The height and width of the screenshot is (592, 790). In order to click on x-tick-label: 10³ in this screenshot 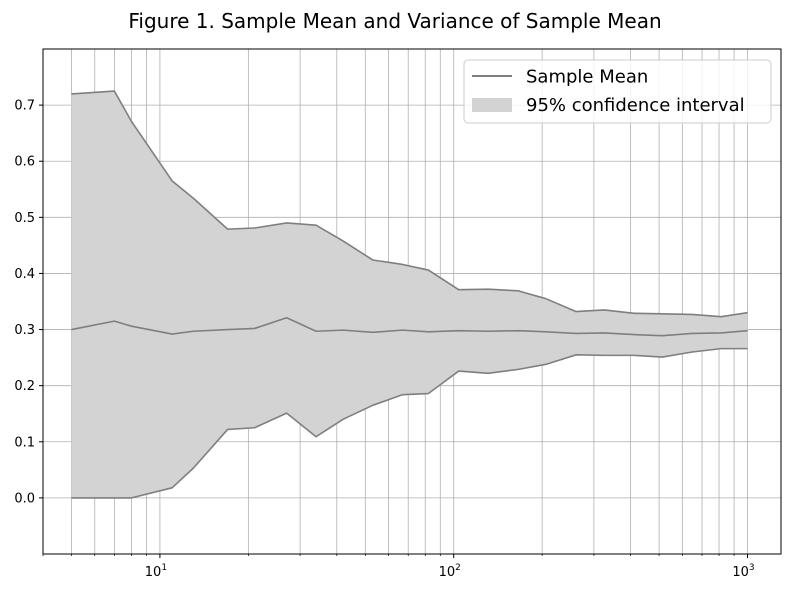, I will do `click(743, 571)`.